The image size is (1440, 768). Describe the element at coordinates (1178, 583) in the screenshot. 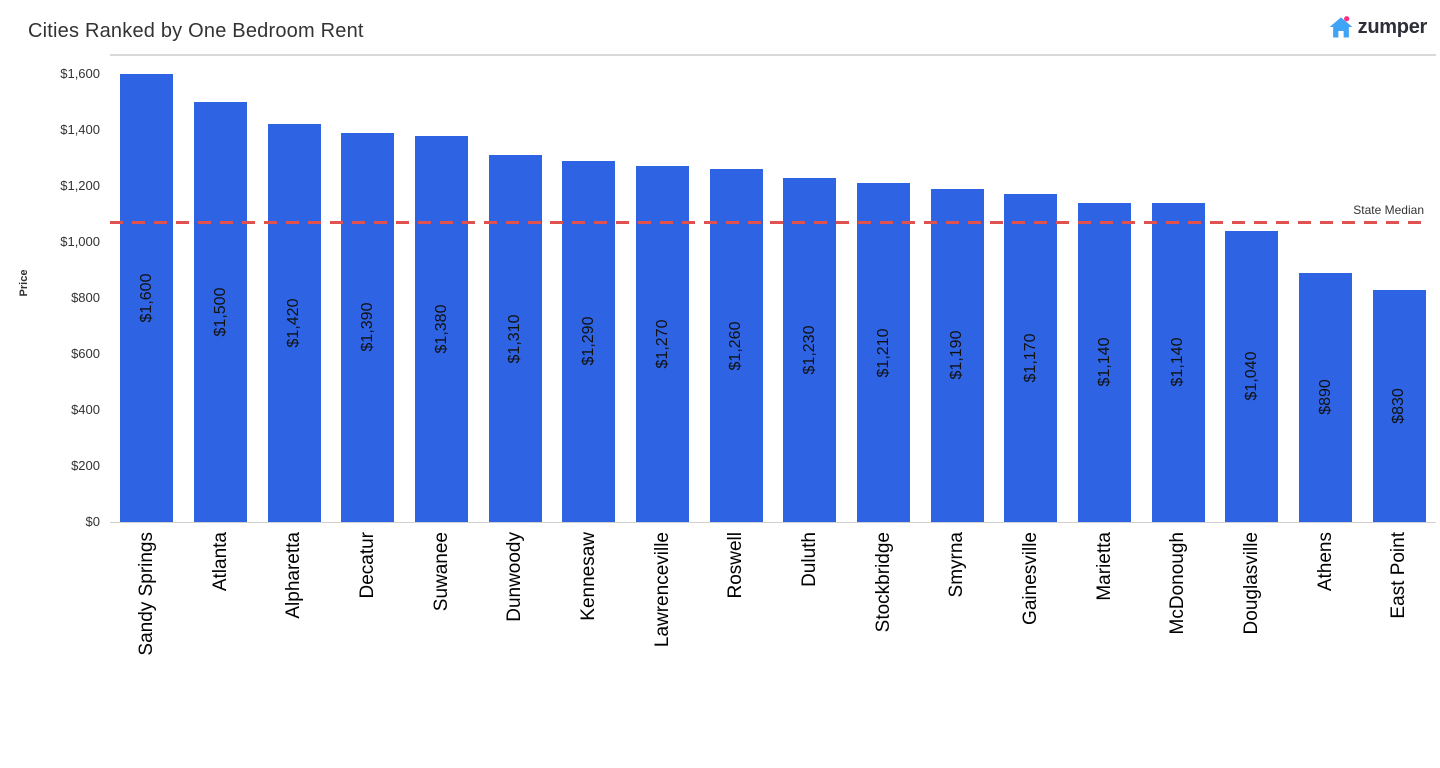

I see `x-axis-label-mcdonough: McDonough` at that location.